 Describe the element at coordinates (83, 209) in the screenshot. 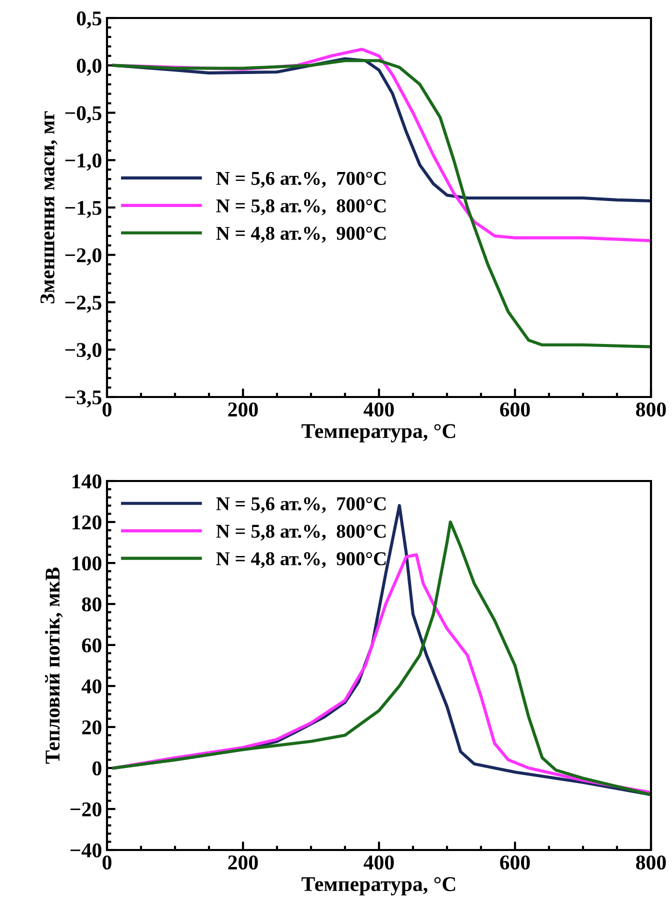

I see `y-tick-label: −1,5` at that location.